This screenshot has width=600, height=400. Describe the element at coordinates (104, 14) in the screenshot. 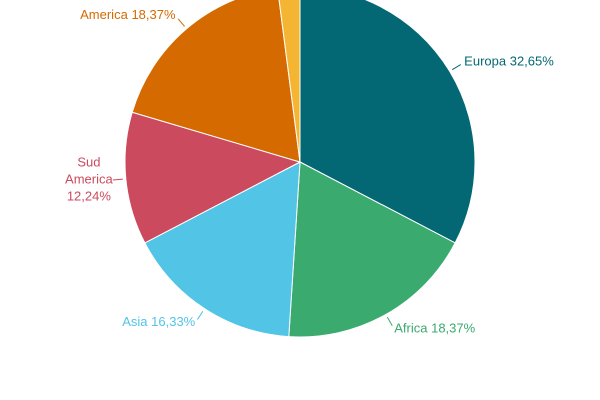

I see `category-label: America` at that location.